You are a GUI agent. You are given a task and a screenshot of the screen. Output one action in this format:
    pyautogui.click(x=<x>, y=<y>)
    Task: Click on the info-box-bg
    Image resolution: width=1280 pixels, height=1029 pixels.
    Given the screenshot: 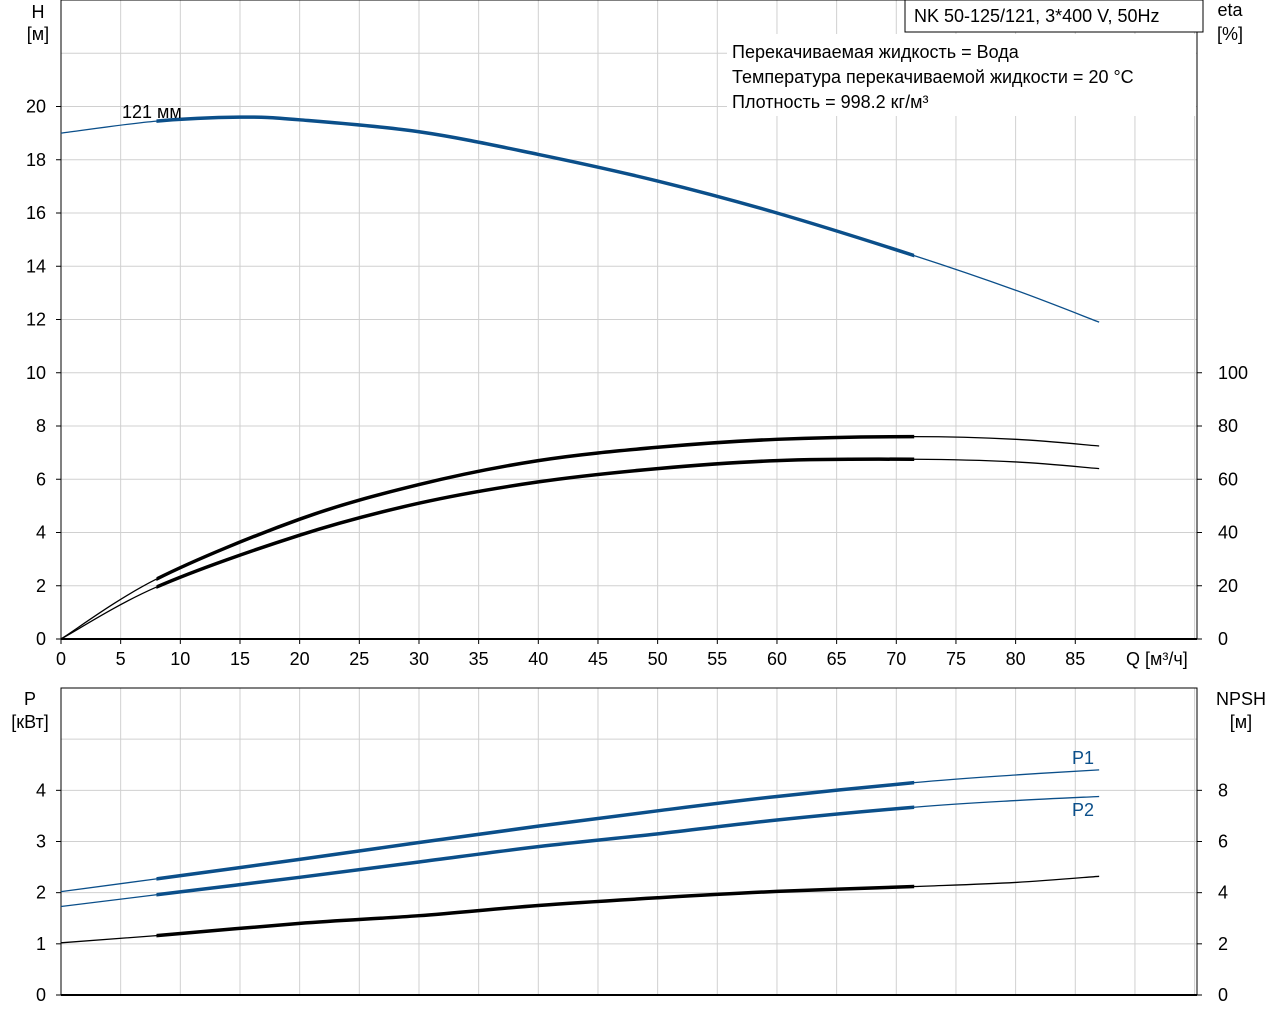 What is the action you would take?
    pyautogui.click(x=961, y=75)
    